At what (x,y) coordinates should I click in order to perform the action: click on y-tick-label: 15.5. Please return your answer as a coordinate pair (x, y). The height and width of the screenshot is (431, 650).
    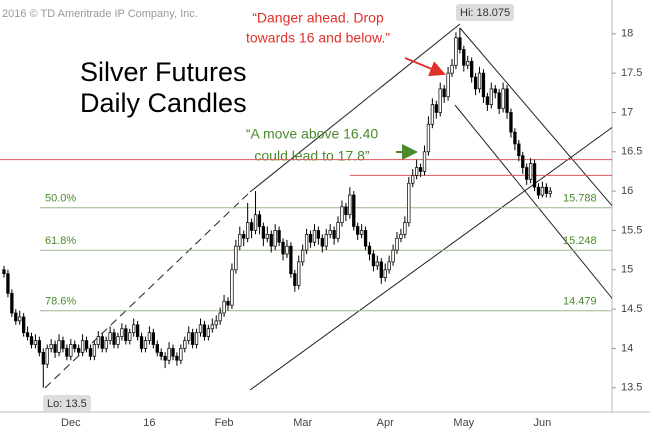
    Looking at the image, I should click on (631, 230).